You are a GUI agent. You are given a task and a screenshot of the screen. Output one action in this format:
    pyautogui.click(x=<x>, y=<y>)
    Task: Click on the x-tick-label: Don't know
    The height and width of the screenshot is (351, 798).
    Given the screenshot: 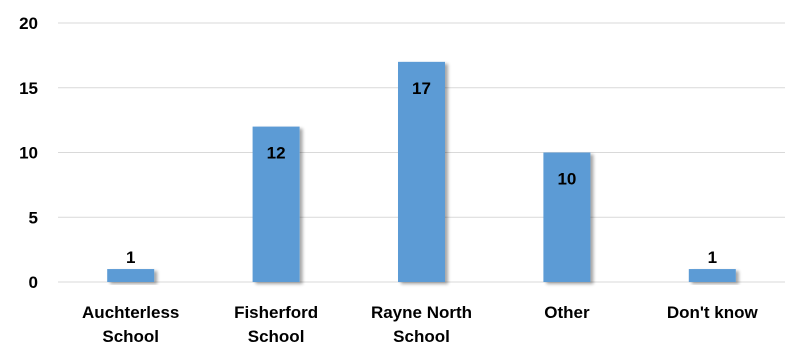 What is the action you would take?
    pyautogui.click(x=713, y=312)
    